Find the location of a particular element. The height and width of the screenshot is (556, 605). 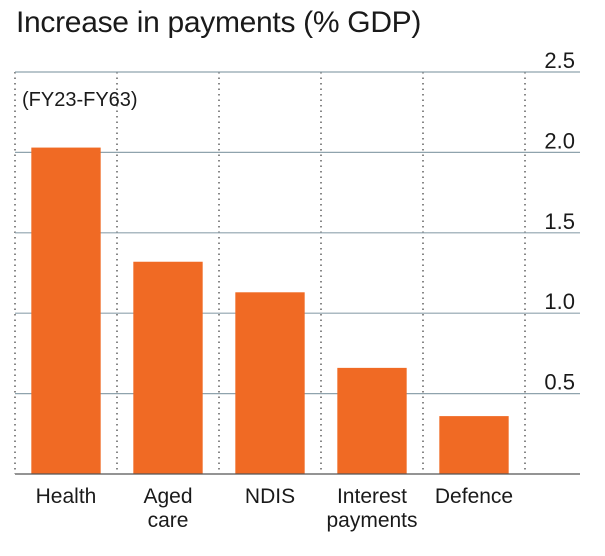

x-tick-label: Defence is located at coordinates (474, 496).